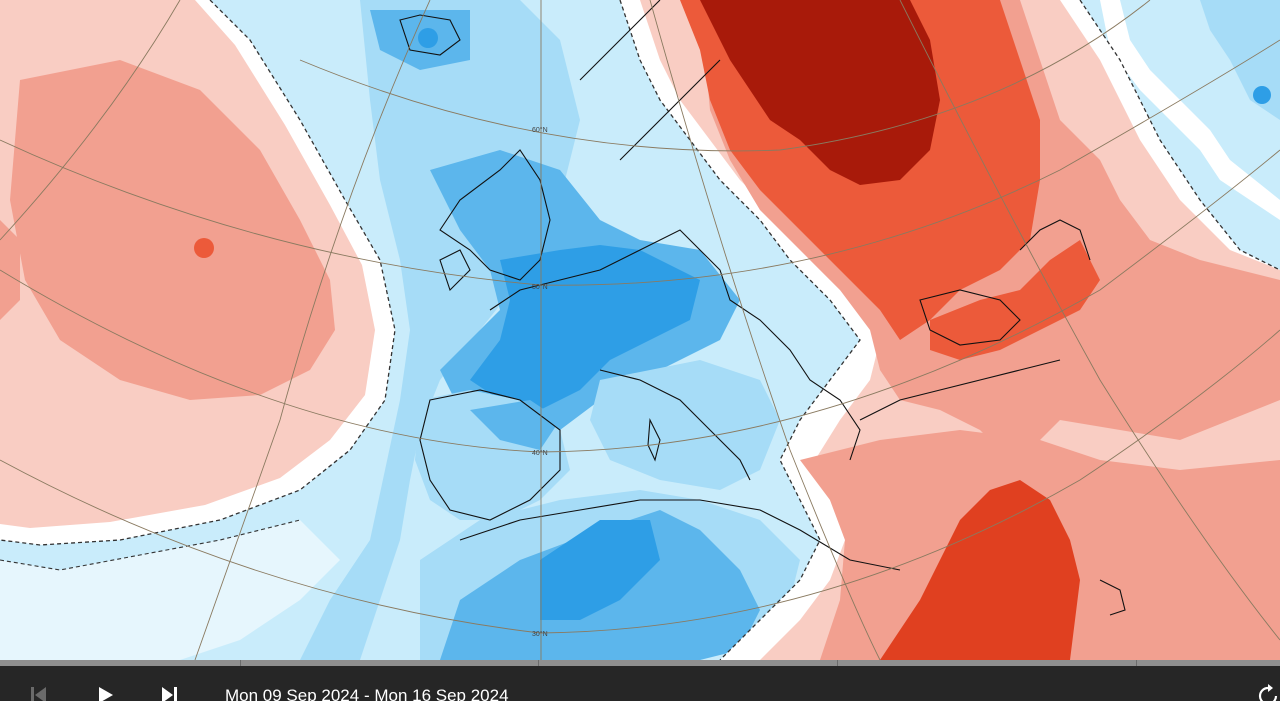  I want to click on sw-ocean-band, so click(170, 590).